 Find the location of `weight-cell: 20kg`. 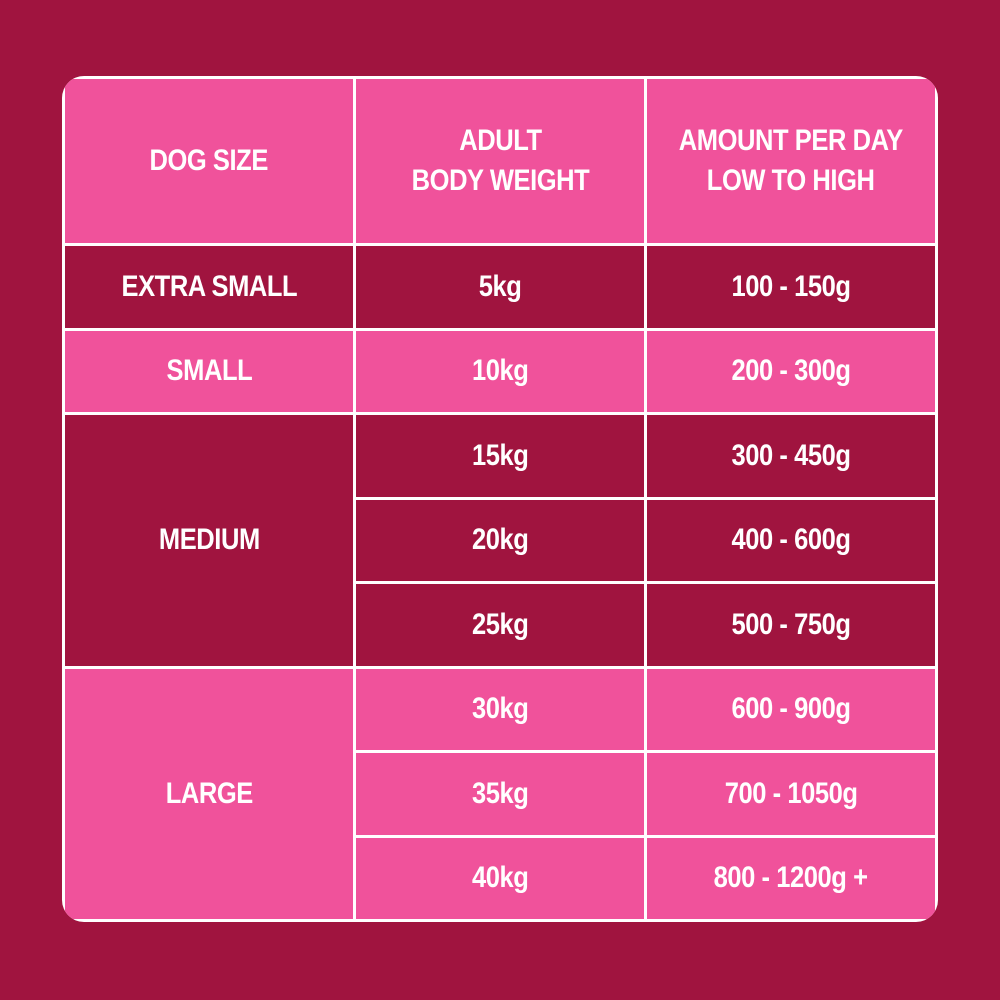

weight-cell: 20kg is located at coordinates (500, 540).